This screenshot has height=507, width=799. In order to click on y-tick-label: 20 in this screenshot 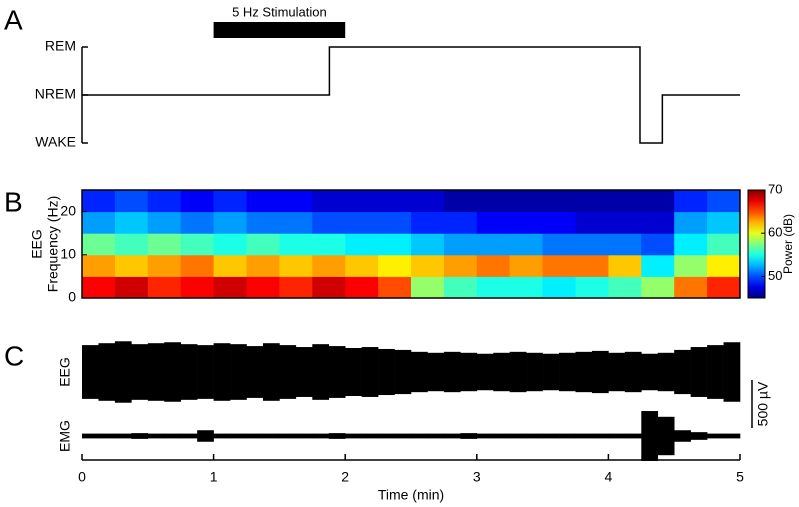, I will do `click(68, 210)`.